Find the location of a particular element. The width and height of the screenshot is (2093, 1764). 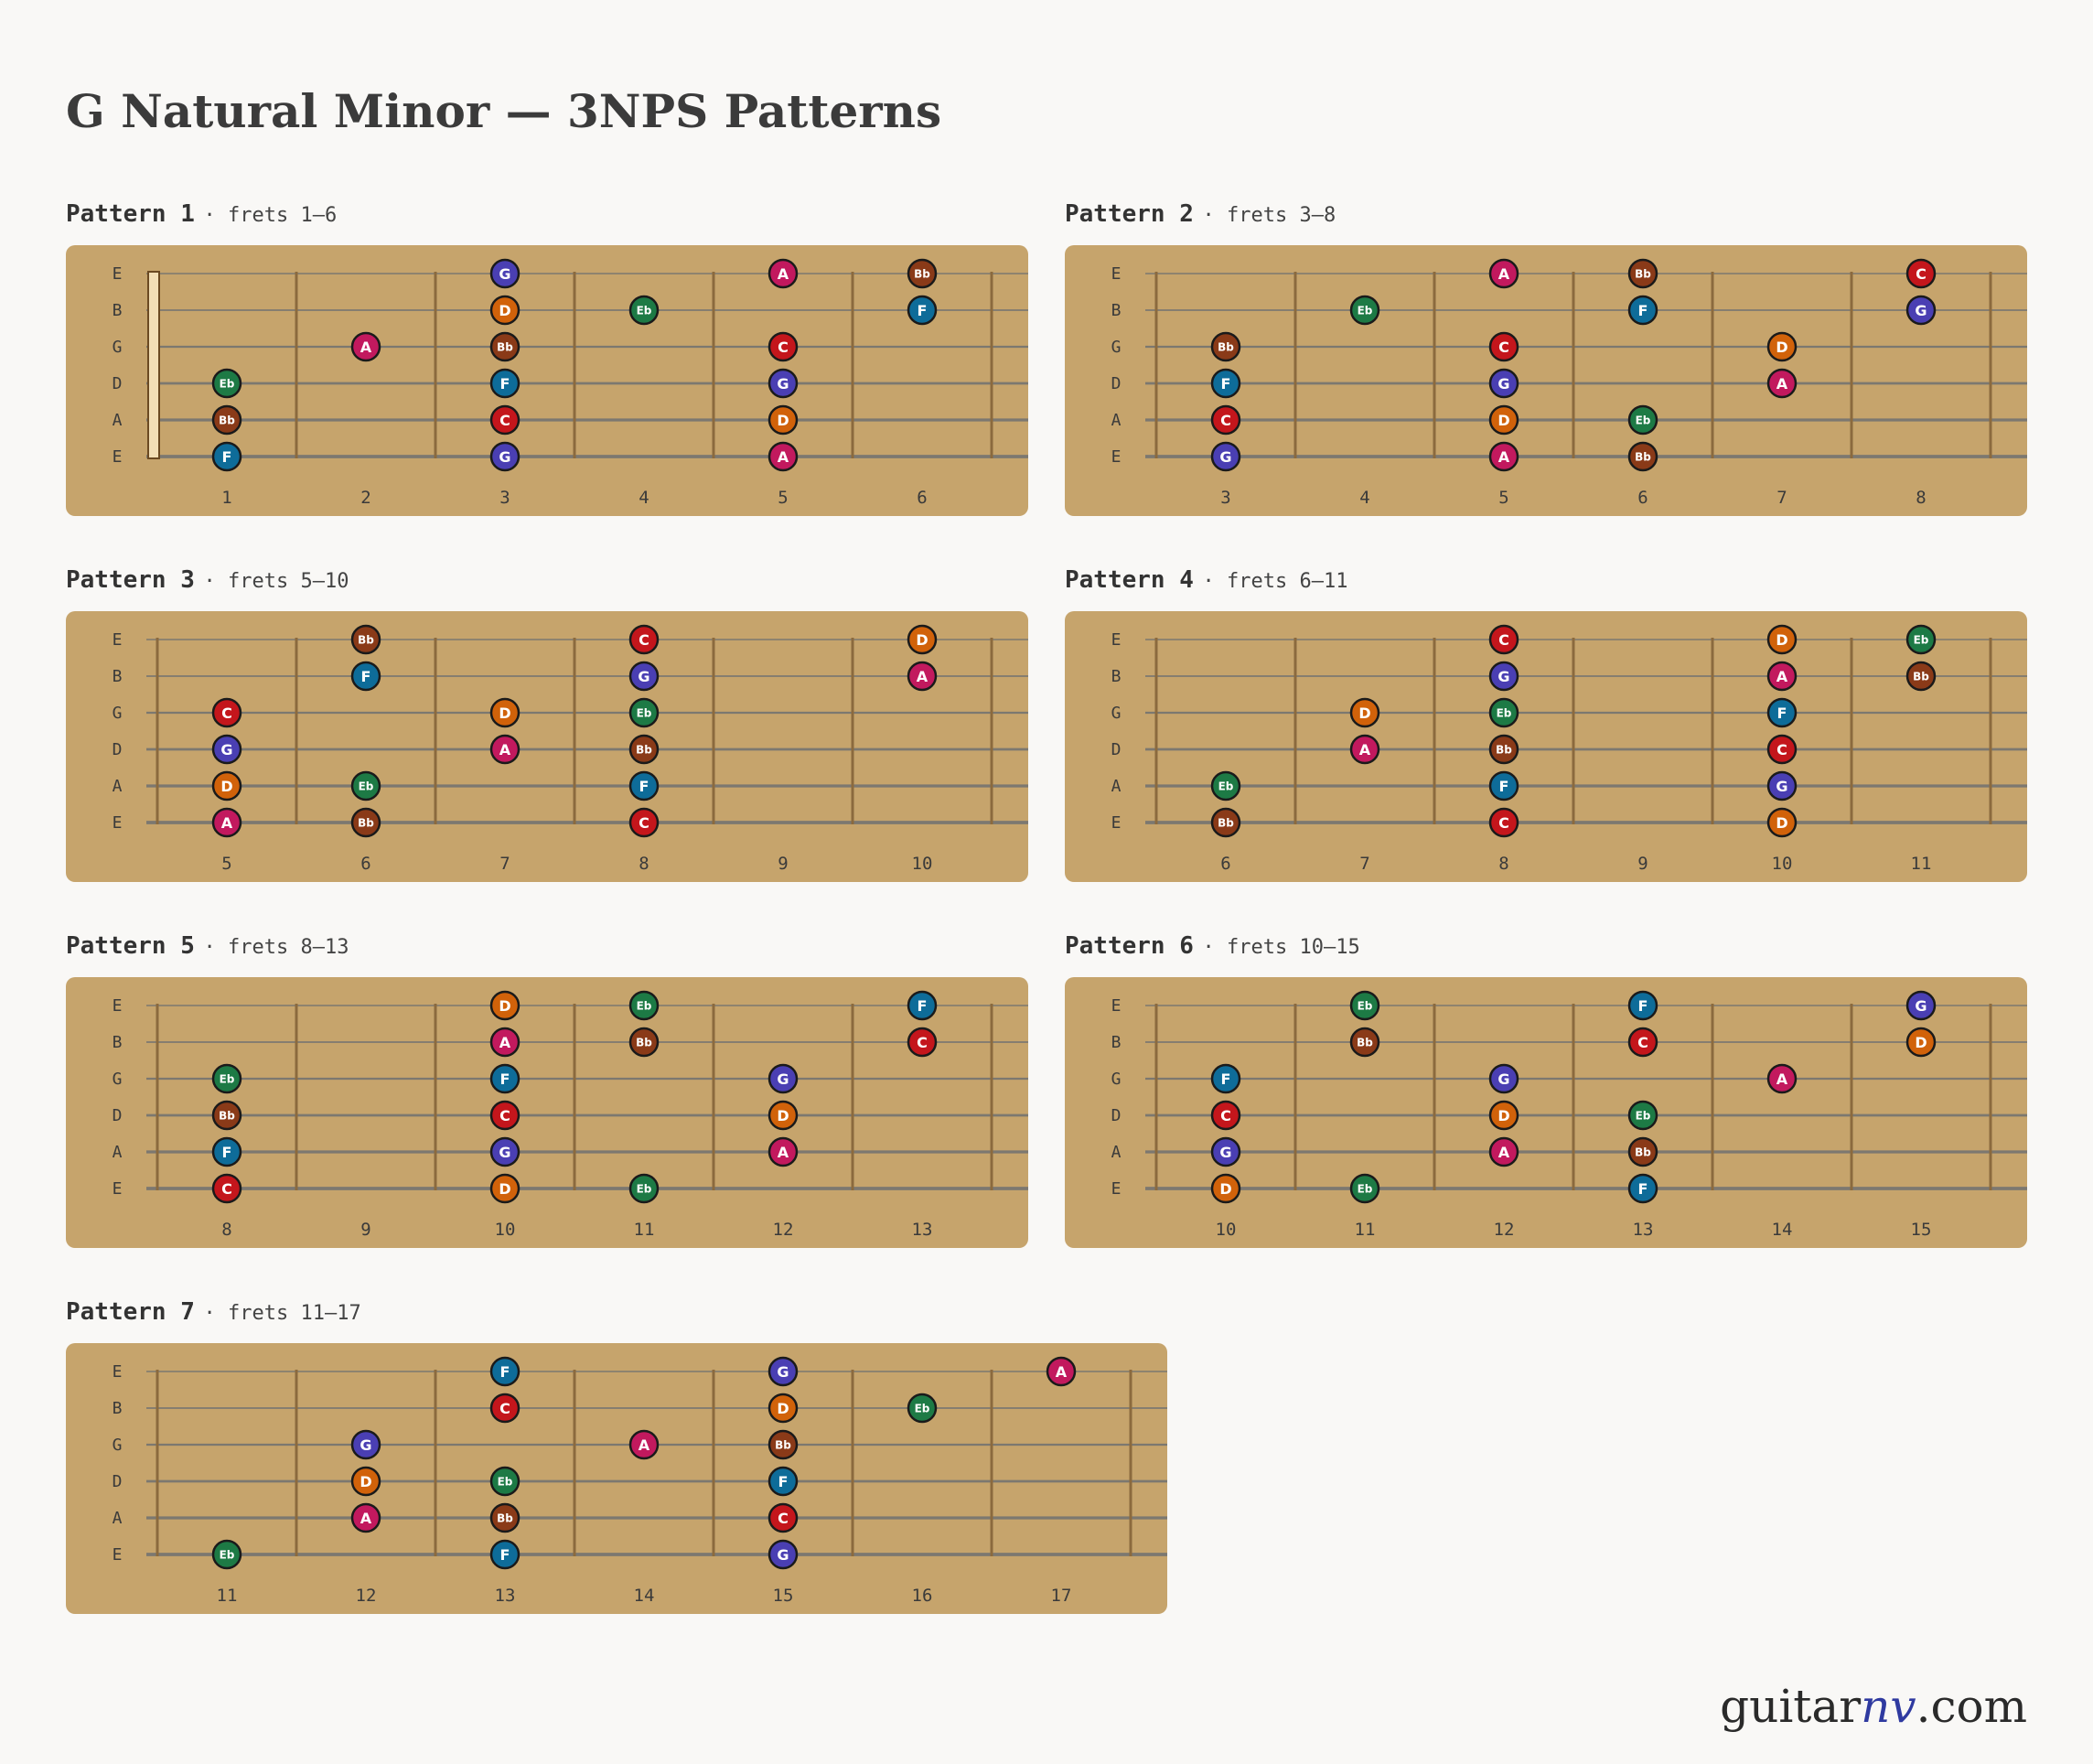

fret-number: 4 is located at coordinates (644, 498).